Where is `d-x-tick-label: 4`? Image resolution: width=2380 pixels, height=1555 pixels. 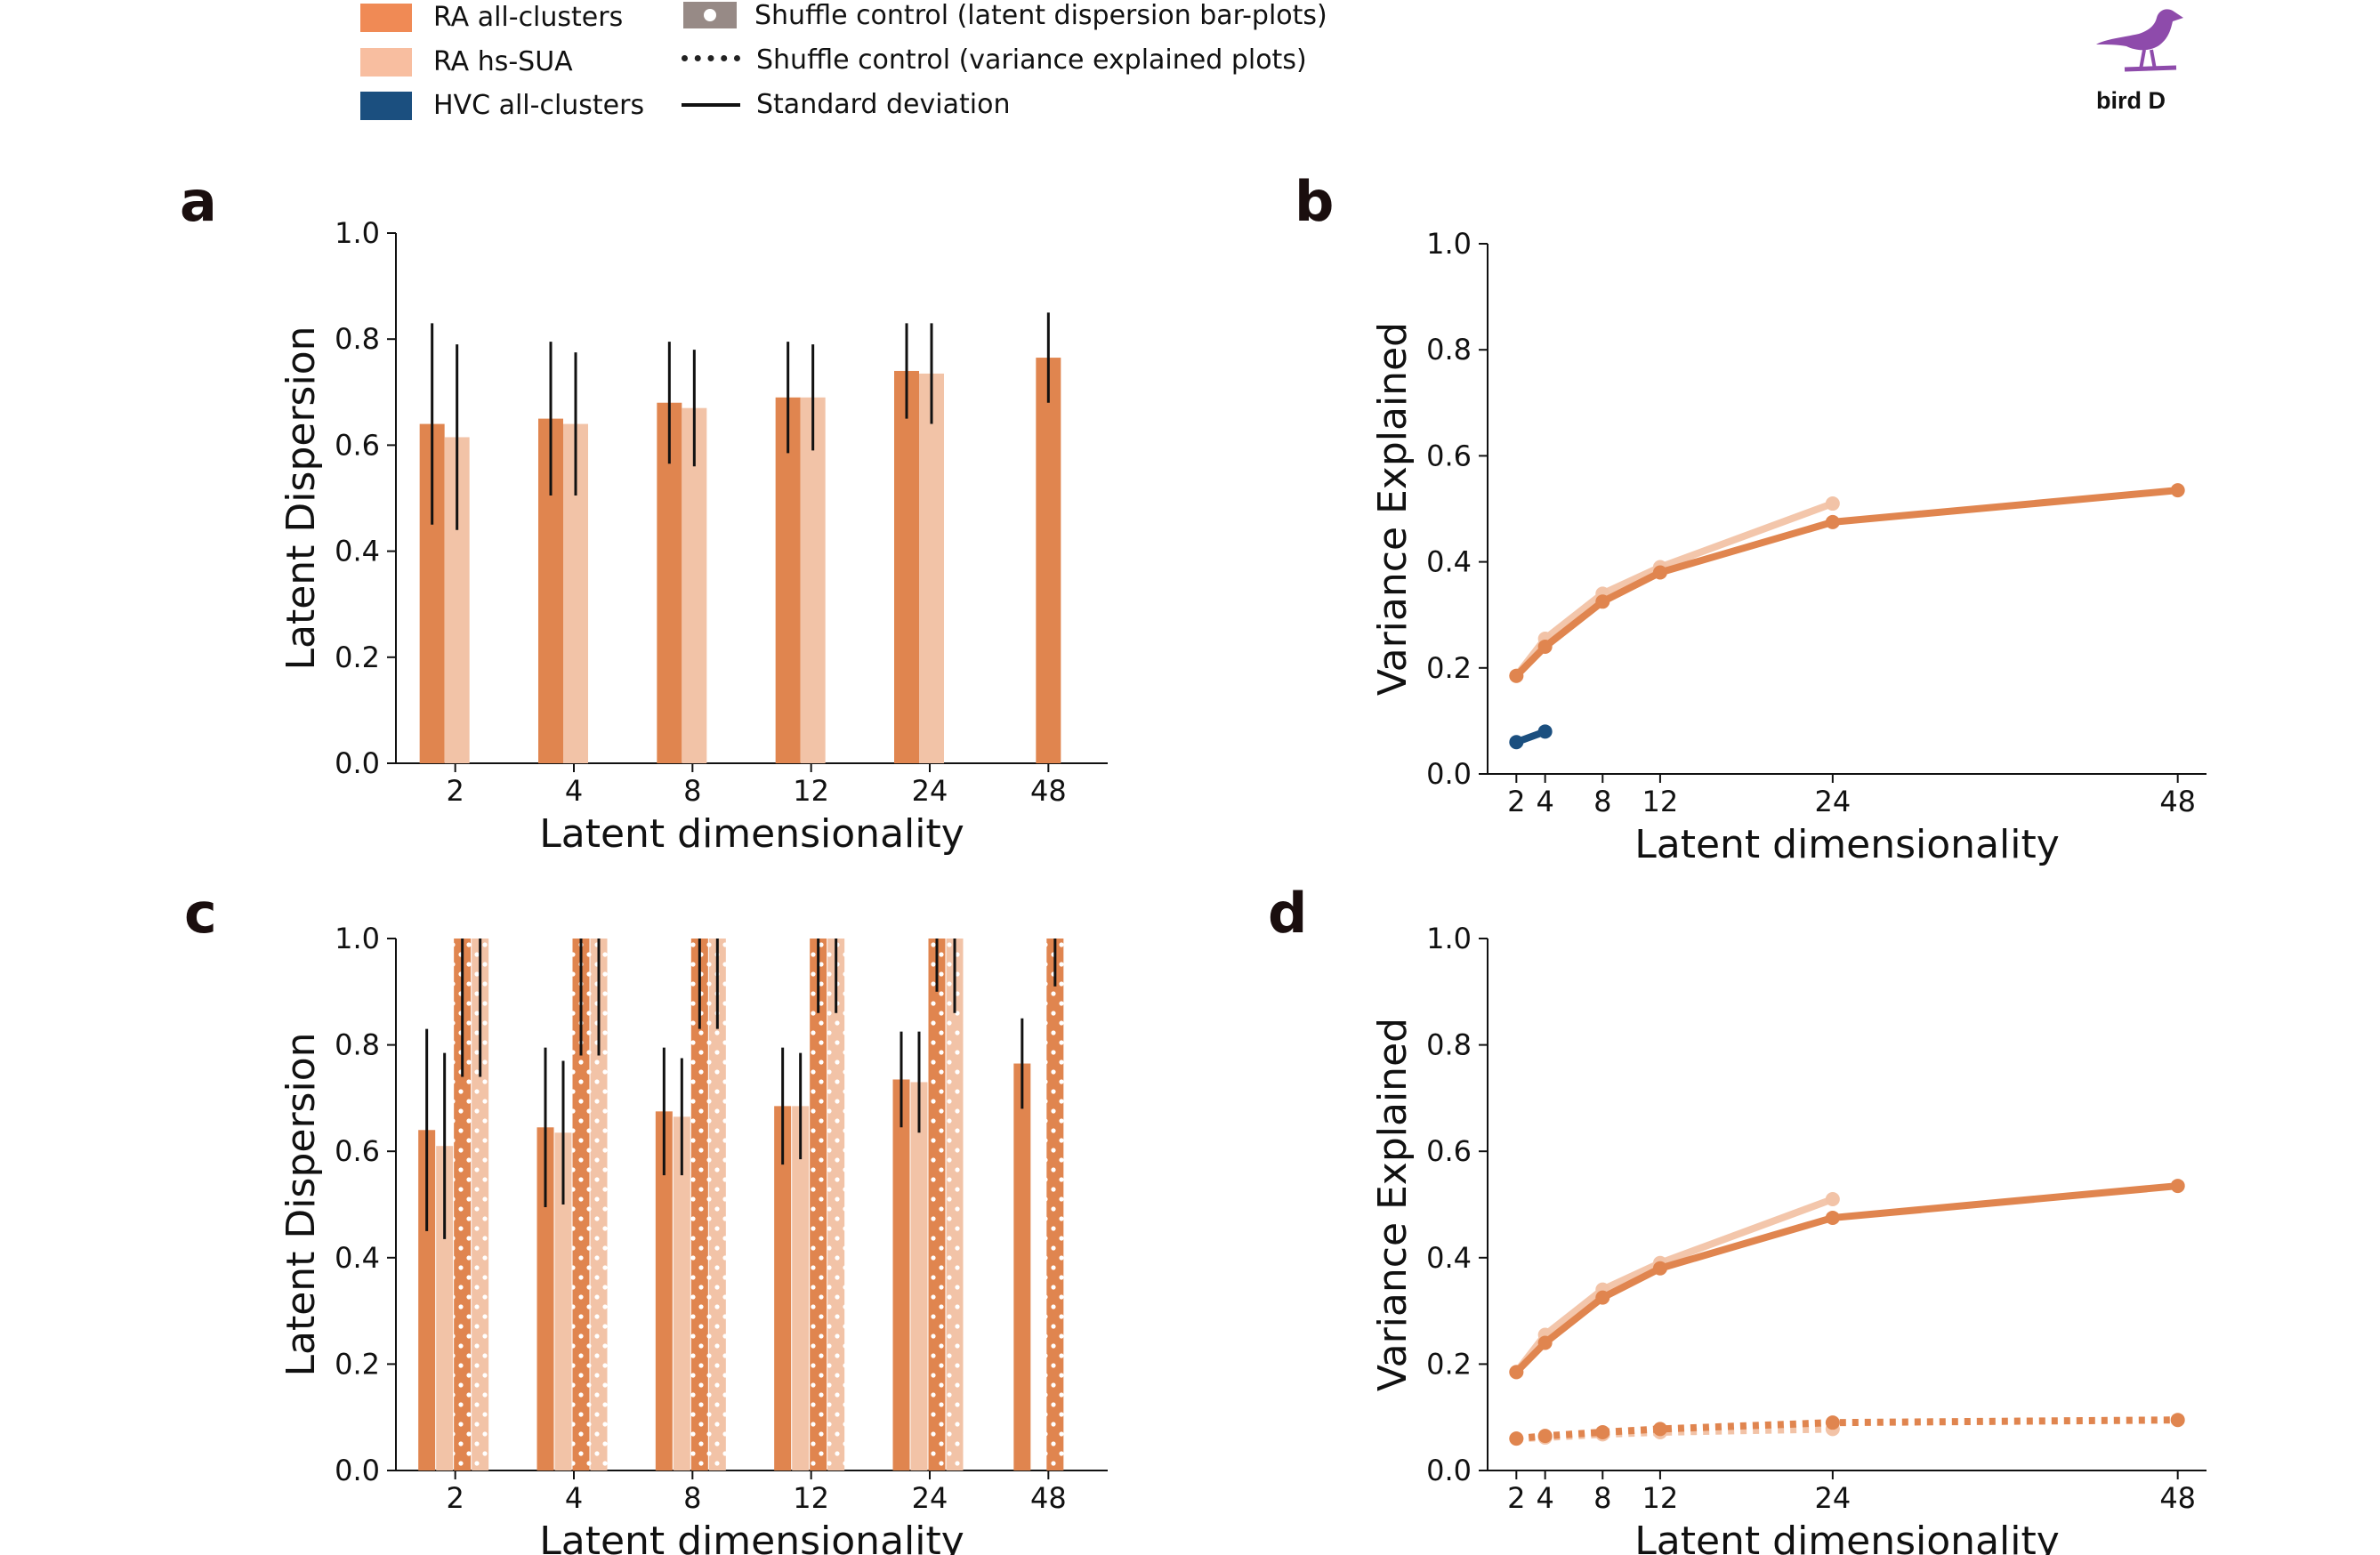
d-x-tick-label: 4 is located at coordinates (1544, 1498).